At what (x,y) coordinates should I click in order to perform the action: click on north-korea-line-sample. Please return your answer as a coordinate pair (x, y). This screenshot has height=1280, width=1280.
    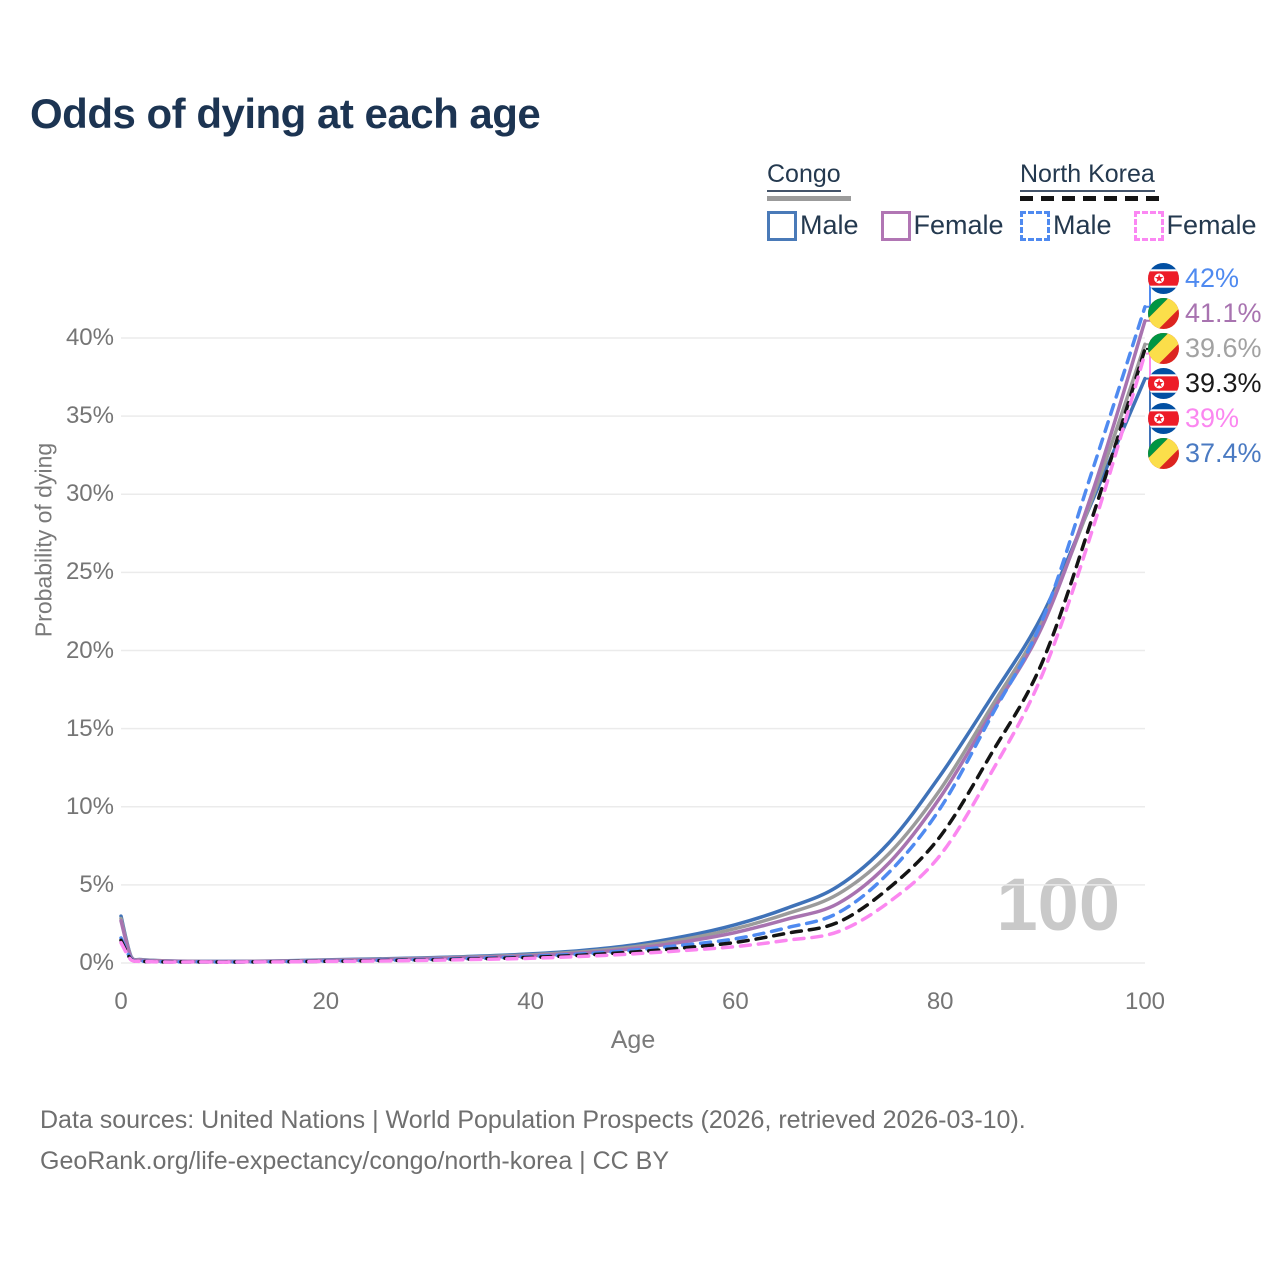
    Looking at the image, I should click on (1093, 198).